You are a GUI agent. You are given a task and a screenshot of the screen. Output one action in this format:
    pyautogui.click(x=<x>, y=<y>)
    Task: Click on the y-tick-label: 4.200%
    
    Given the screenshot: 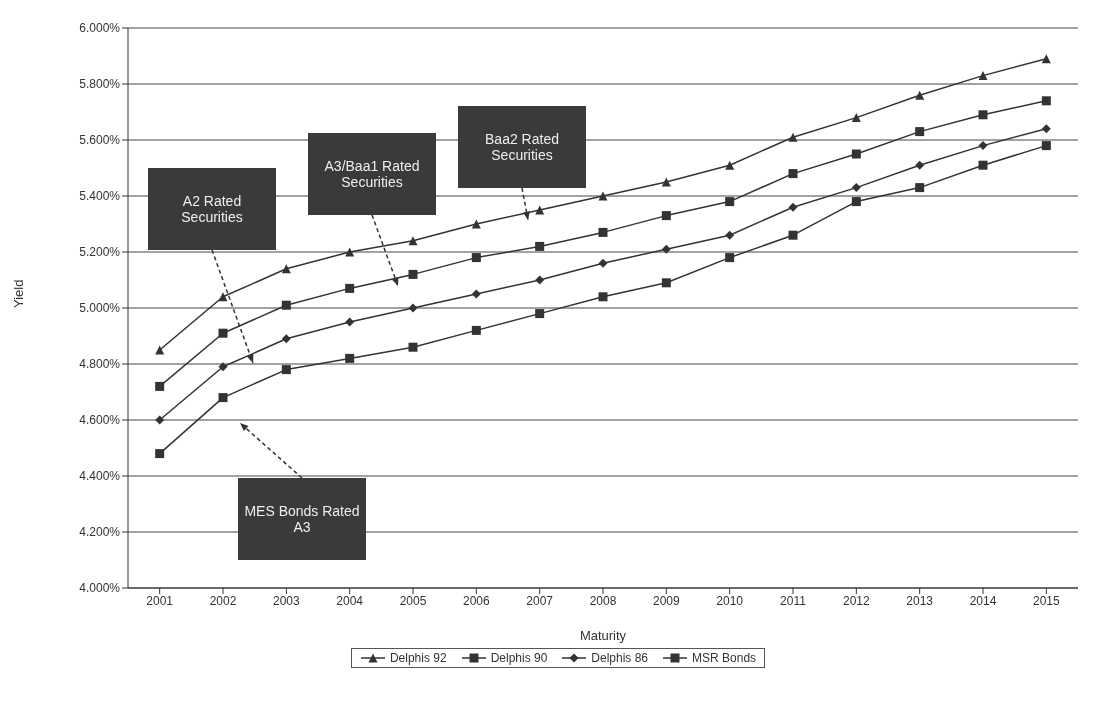 What is the action you would take?
    pyautogui.click(x=100, y=532)
    